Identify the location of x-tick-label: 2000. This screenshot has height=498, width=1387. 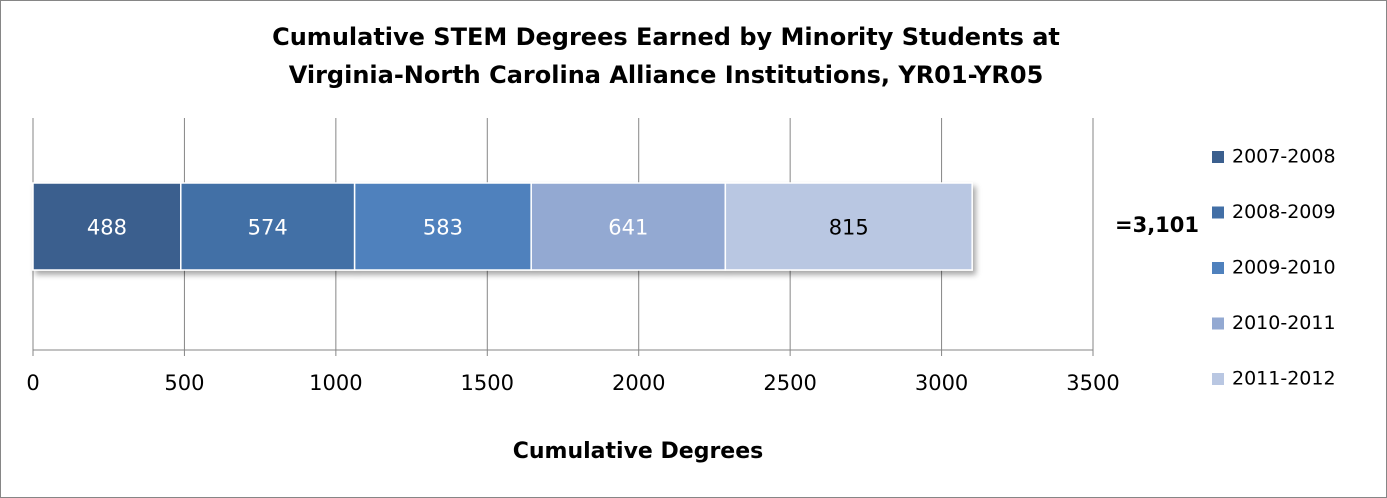
(638, 383).